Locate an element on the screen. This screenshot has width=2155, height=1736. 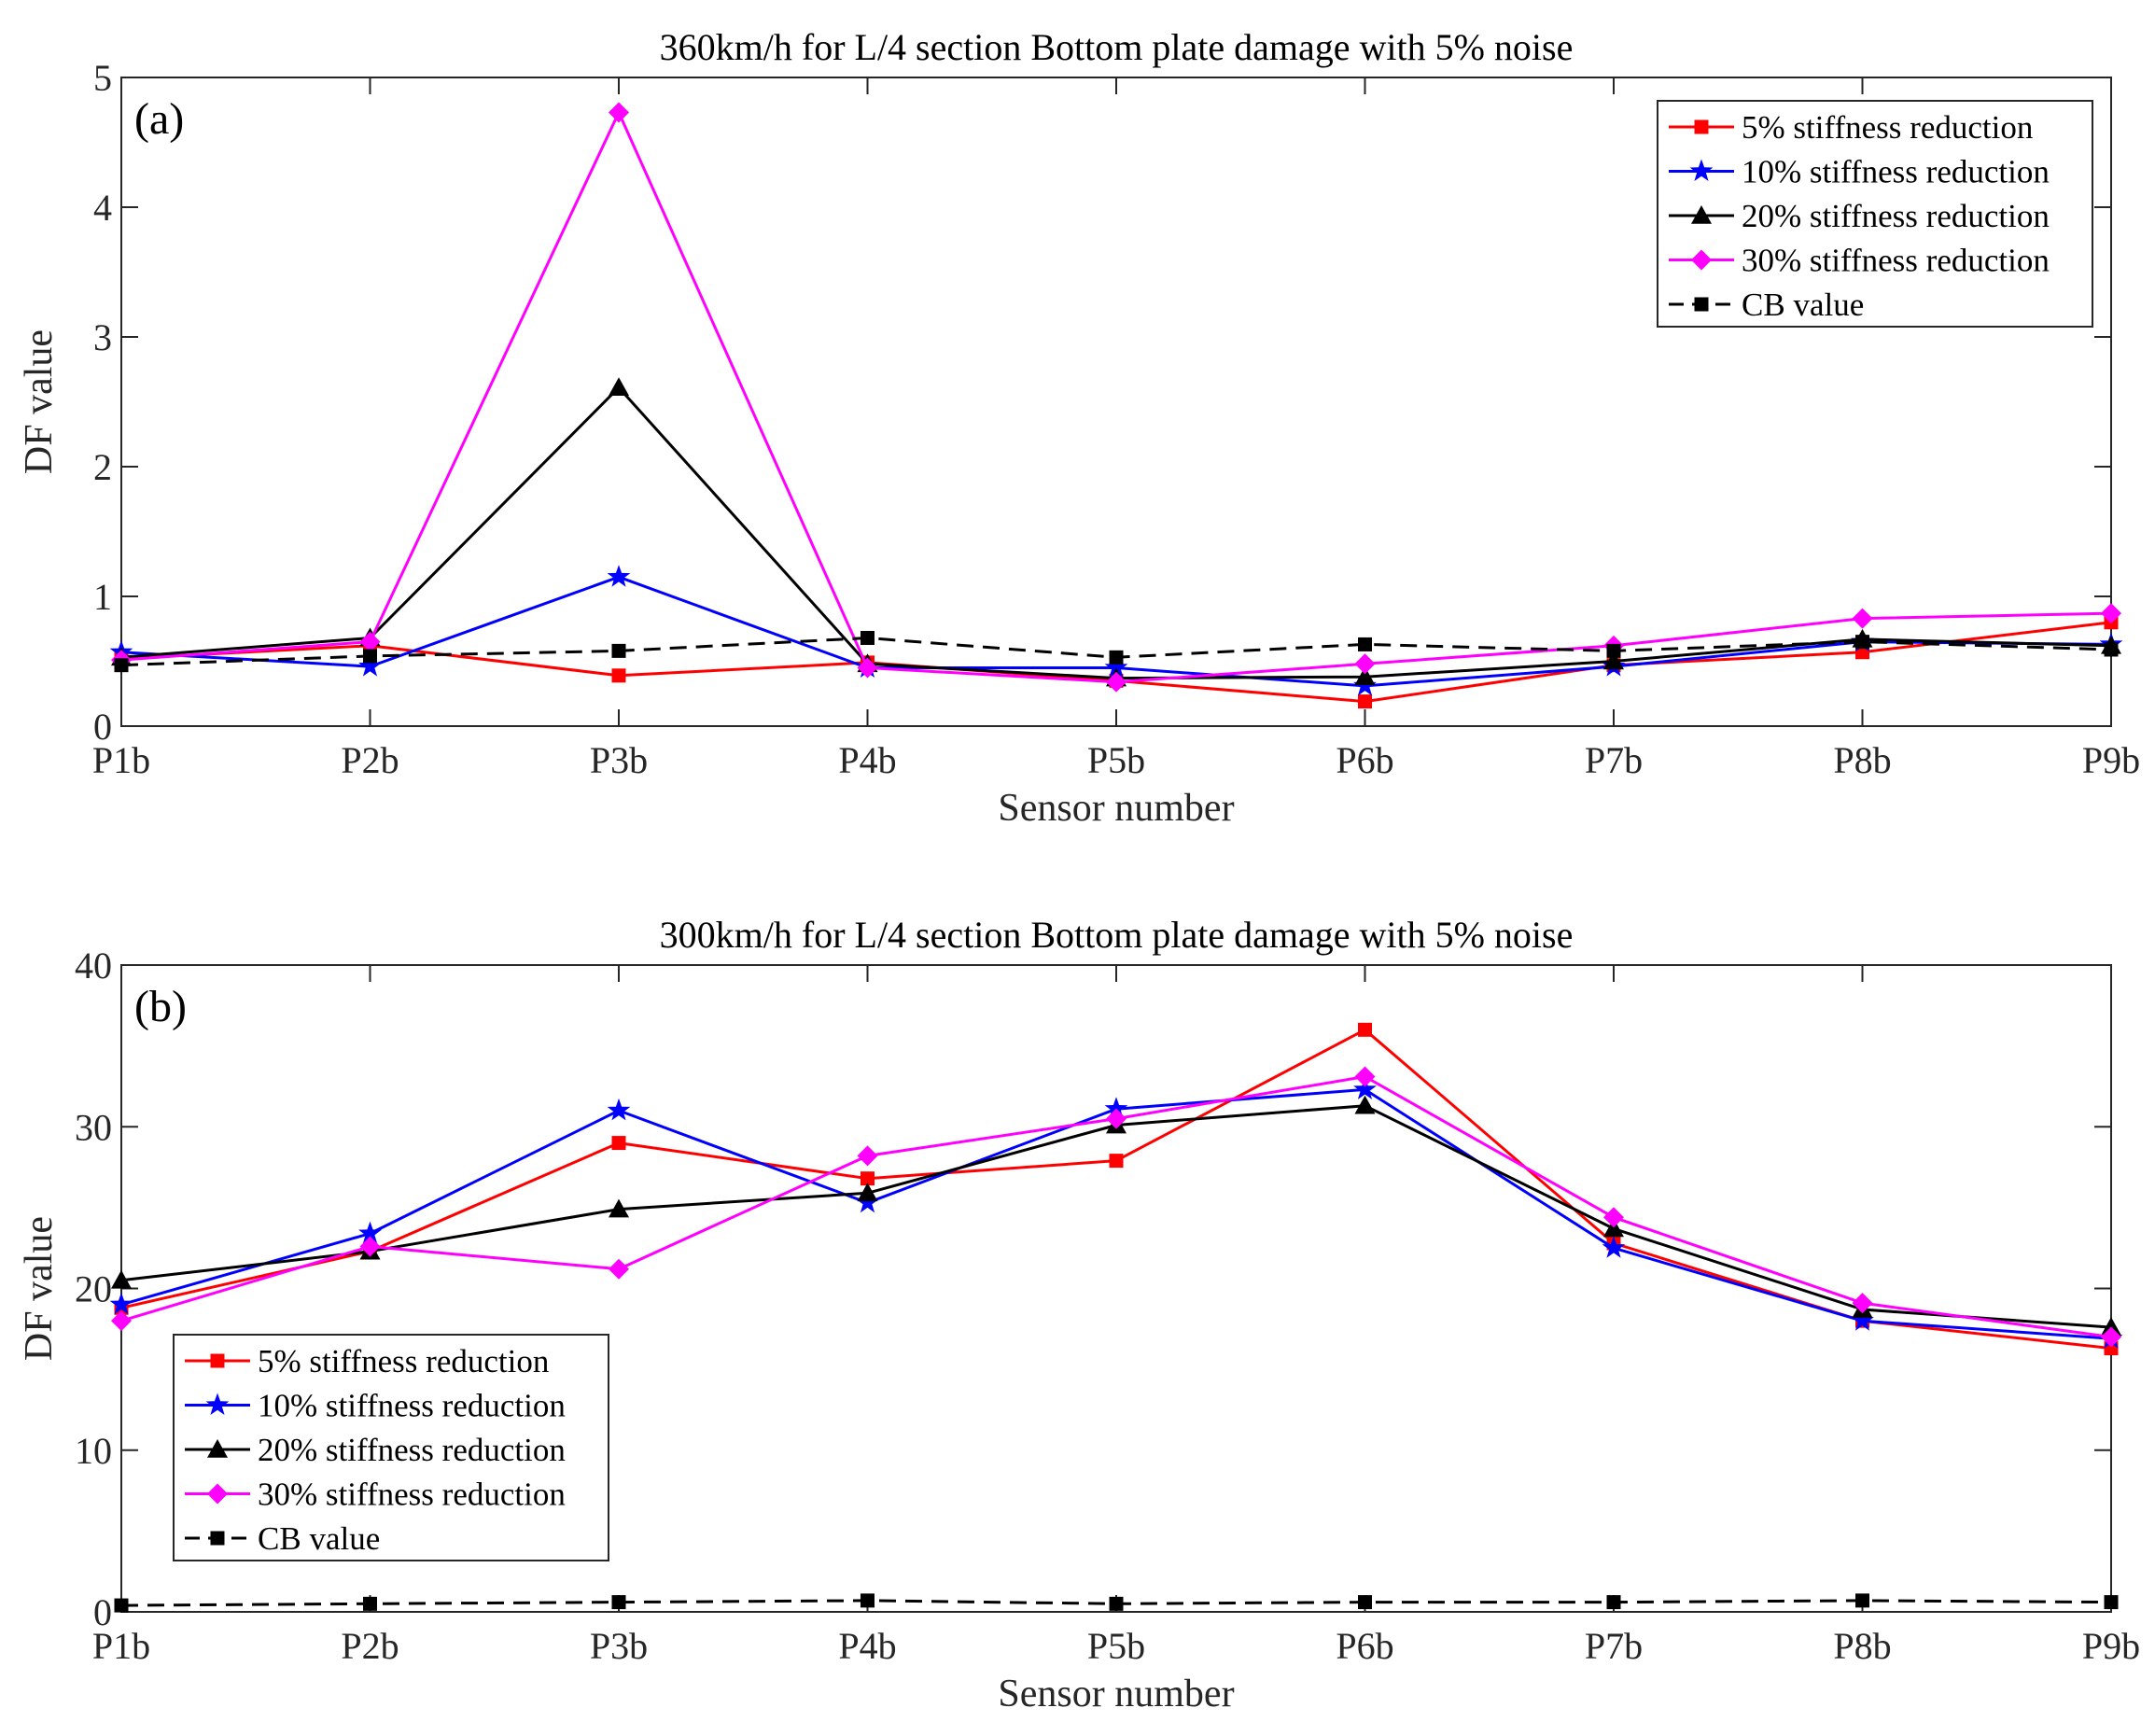
y-tick-label: 20 is located at coordinates (94, 1289).